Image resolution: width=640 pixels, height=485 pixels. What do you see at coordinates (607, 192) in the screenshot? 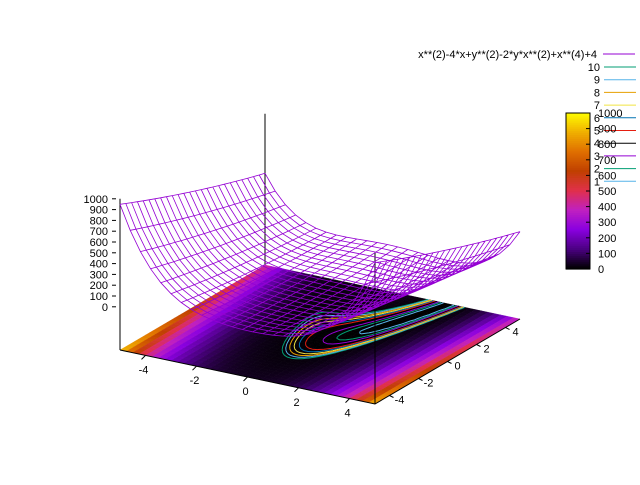
I see `colorbar-tick-label: 500` at bounding box center [607, 192].